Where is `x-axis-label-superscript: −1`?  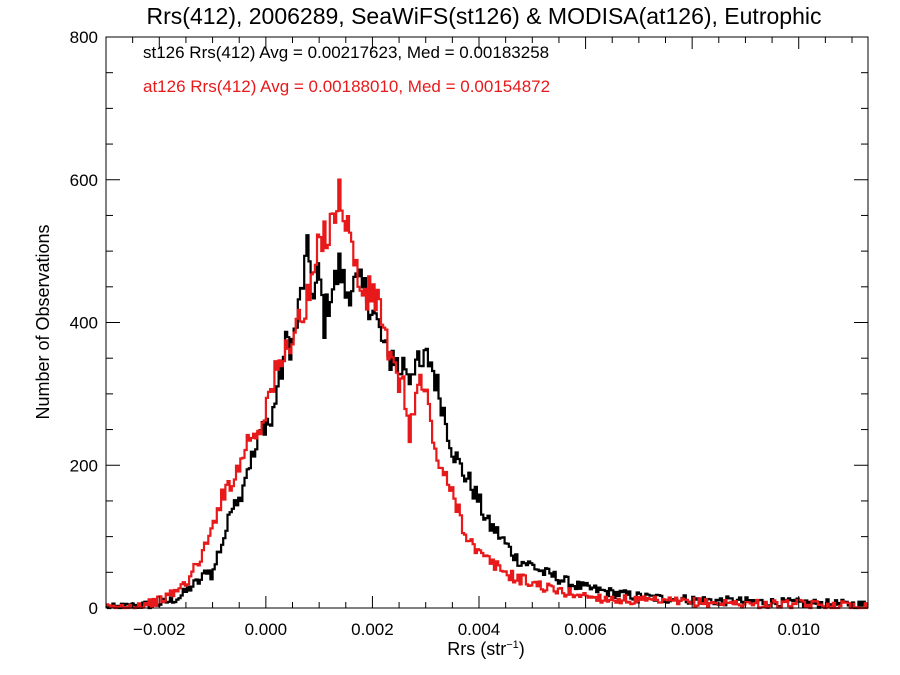
x-axis-label-superscript: −1 is located at coordinates (512, 645).